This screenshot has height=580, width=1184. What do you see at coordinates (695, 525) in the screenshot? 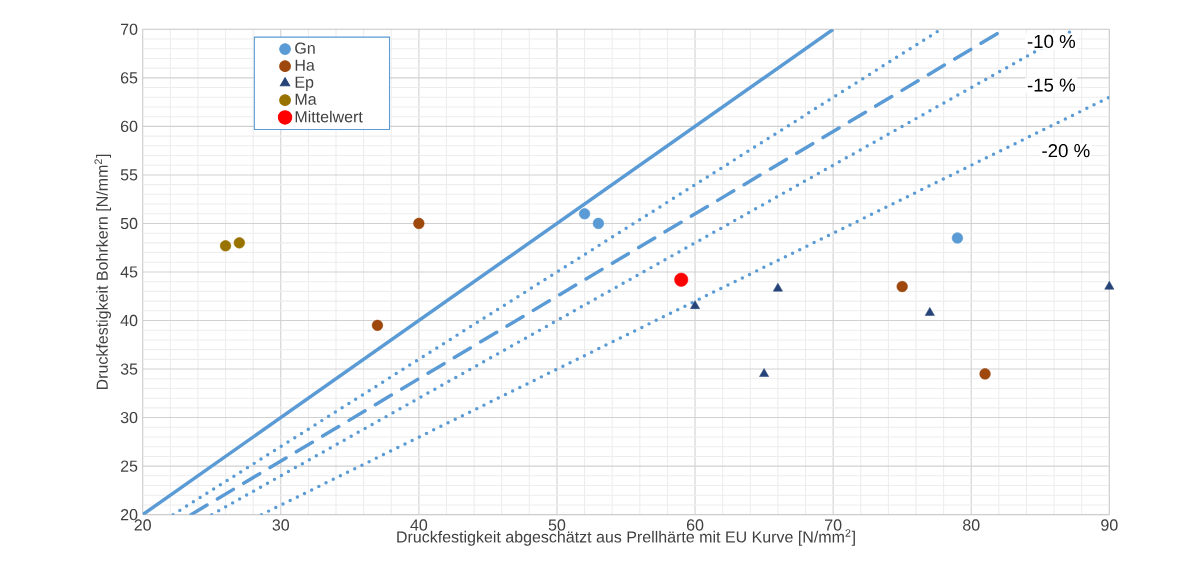
I see `x-tick-label: 60` at bounding box center [695, 525].